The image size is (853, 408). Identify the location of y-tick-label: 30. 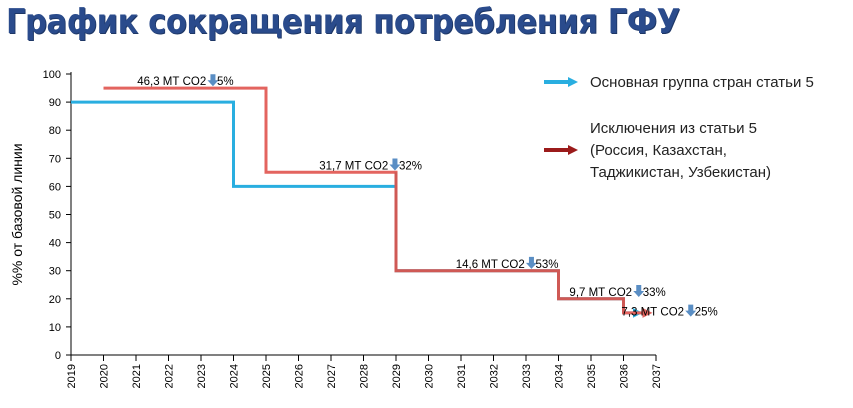
(55, 272).